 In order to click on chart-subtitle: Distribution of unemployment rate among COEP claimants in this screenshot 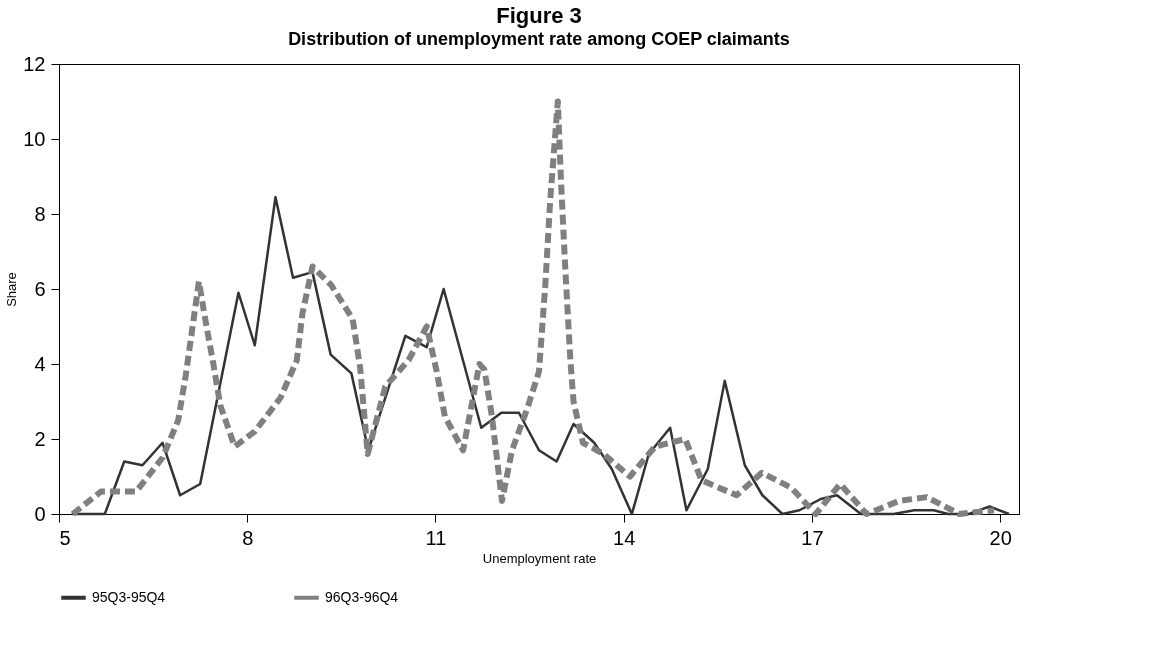, I will do `click(539, 39)`.